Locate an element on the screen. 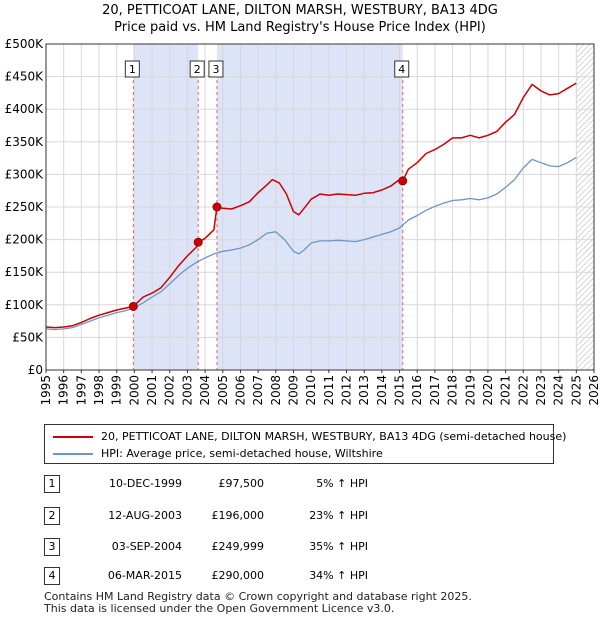 The height and width of the screenshot is (620, 600). x-tick-label: 1997 is located at coordinates (81, 390).